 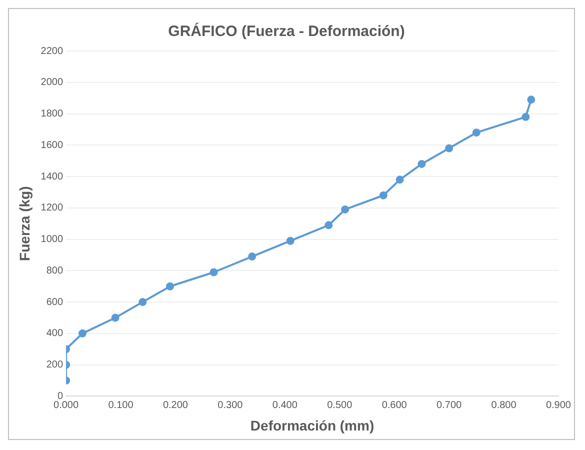 I want to click on y-tick-label: 200, so click(x=55, y=365).